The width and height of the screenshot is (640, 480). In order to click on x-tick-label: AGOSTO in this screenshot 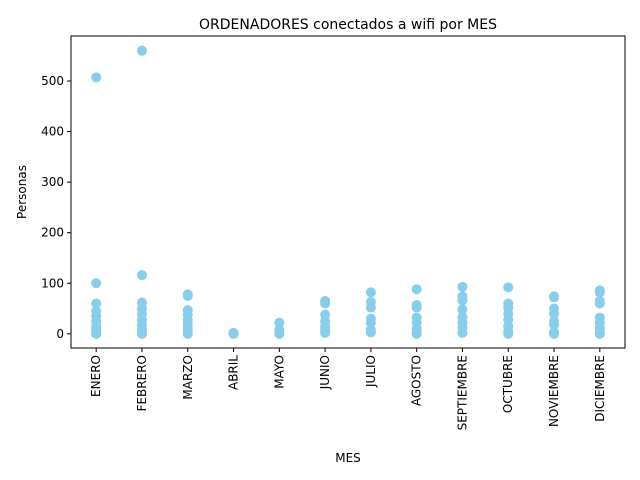, I will do `click(417, 380)`.